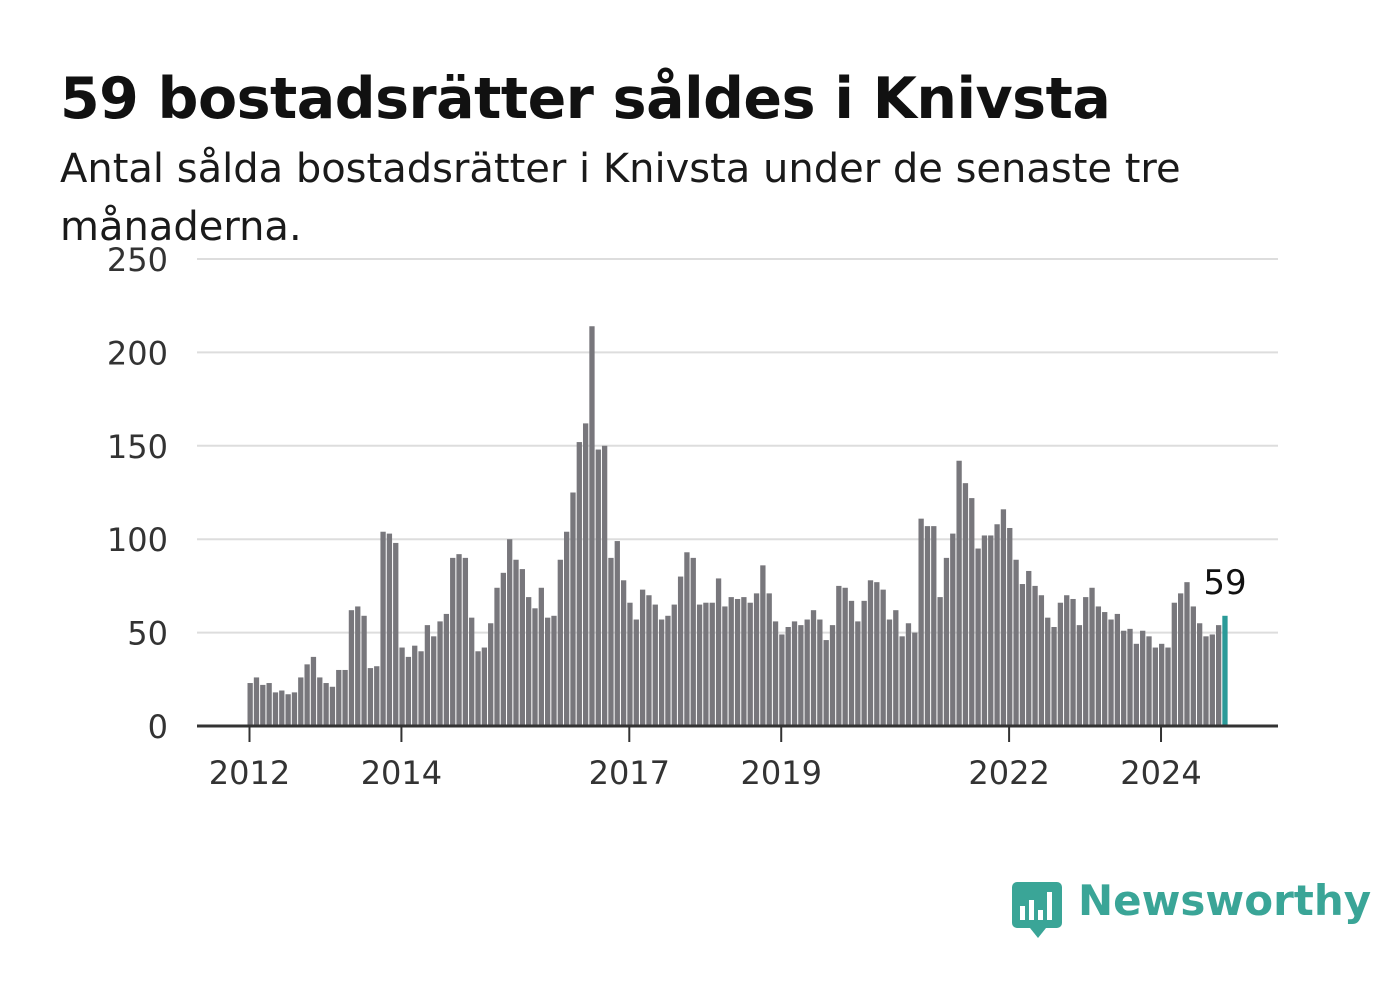  What do you see at coordinates (137, 447) in the screenshot?
I see `y-tick-label: 150` at bounding box center [137, 447].